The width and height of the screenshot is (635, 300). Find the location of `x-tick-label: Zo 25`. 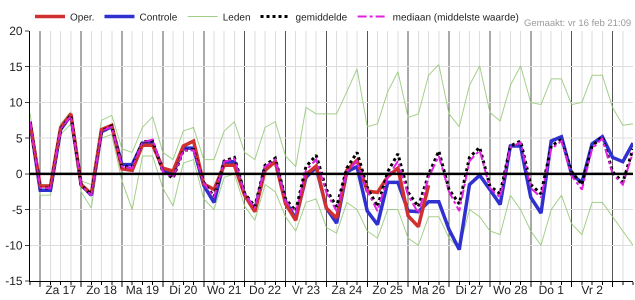

x-tick-label: Zo 25 is located at coordinates (388, 290).